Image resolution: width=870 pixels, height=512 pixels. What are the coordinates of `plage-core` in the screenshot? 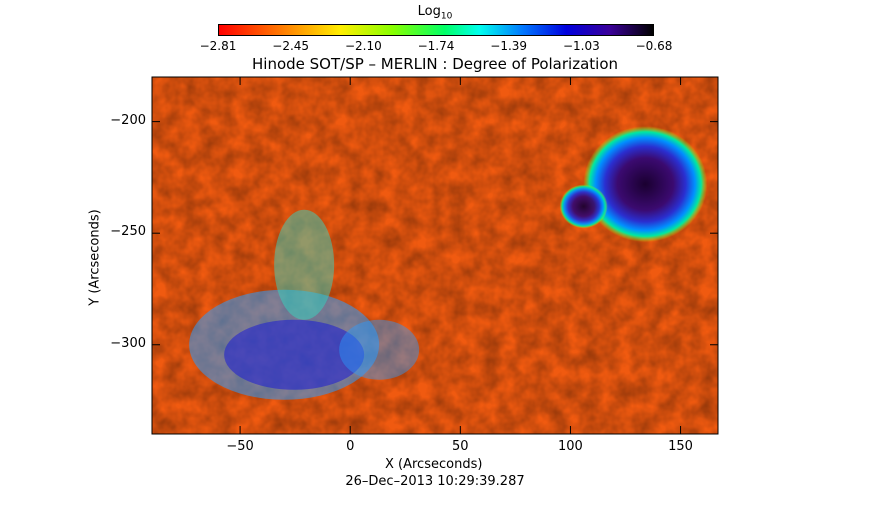 It's located at (294, 354).